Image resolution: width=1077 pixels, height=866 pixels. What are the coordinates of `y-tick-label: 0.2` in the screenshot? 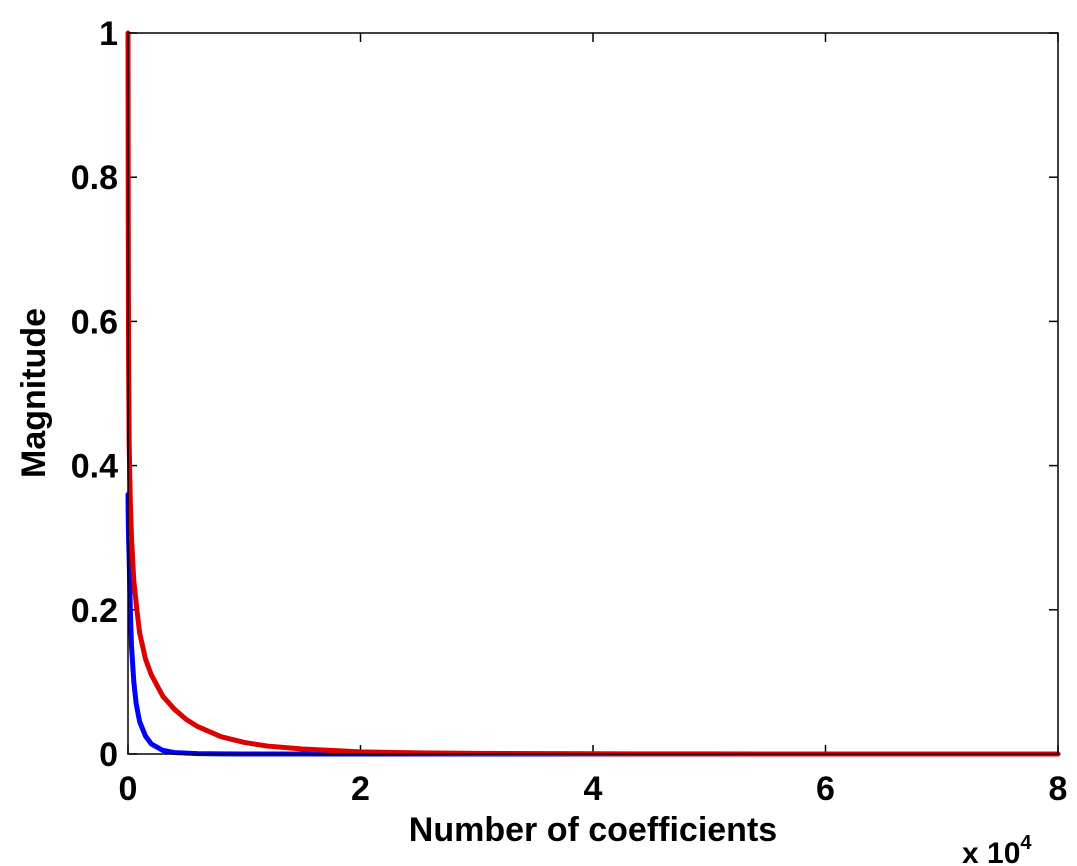 It's located at (94, 611).